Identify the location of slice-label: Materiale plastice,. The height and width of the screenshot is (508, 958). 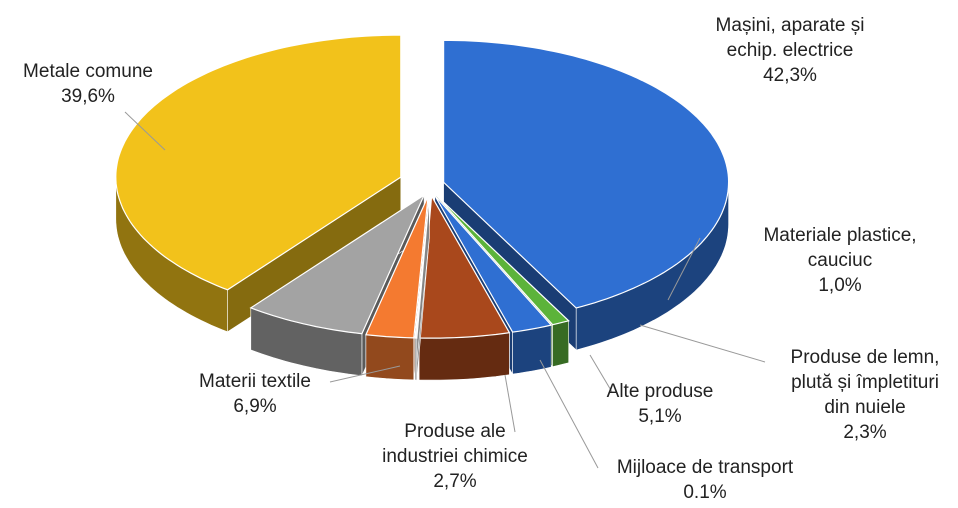
(839, 235).